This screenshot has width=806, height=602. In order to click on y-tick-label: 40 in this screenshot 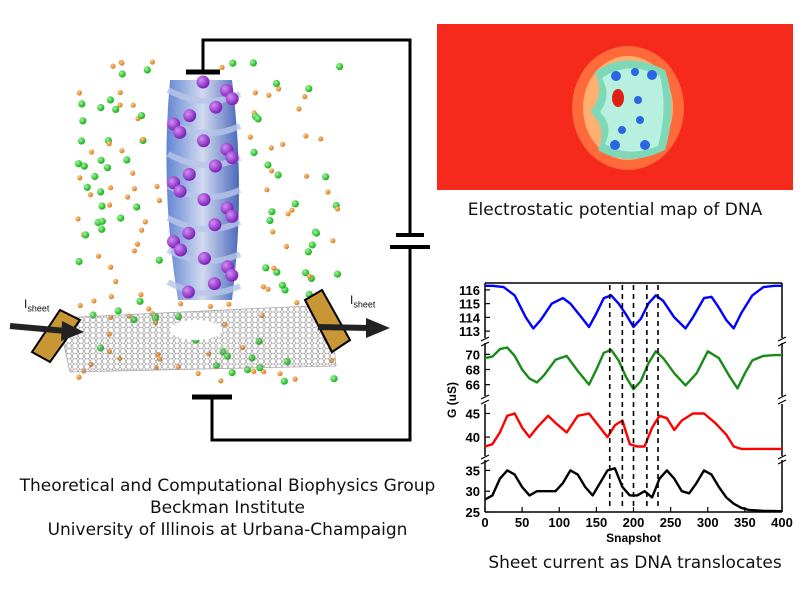, I will do `click(473, 437)`.